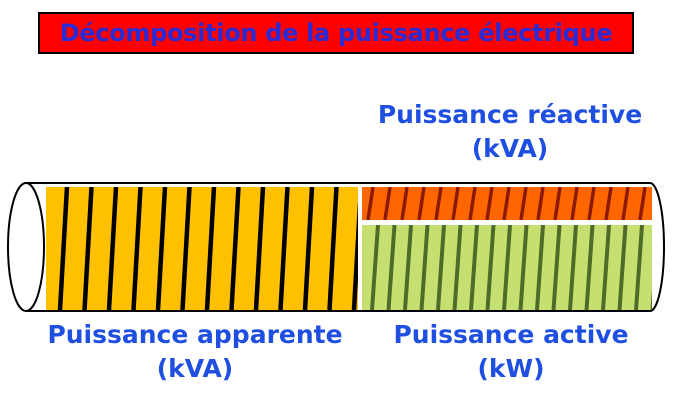 Image resolution: width=676 pixels, height=401 pixels. Describe the element at coordinates (511, 334) in the screenshot. I see `active-power-name: Puissance active` at that location.